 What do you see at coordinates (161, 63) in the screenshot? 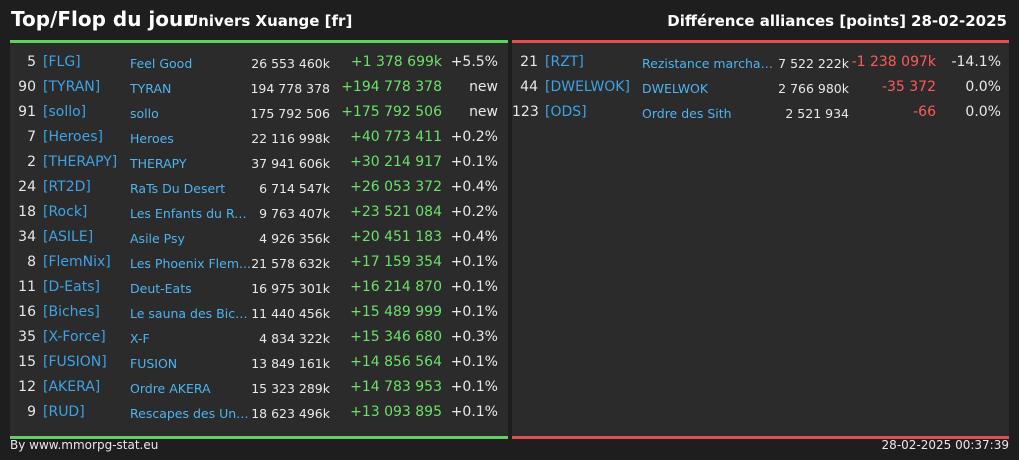
I see `alliance-name-link: Feel Good` at bounding box center [161, 63].